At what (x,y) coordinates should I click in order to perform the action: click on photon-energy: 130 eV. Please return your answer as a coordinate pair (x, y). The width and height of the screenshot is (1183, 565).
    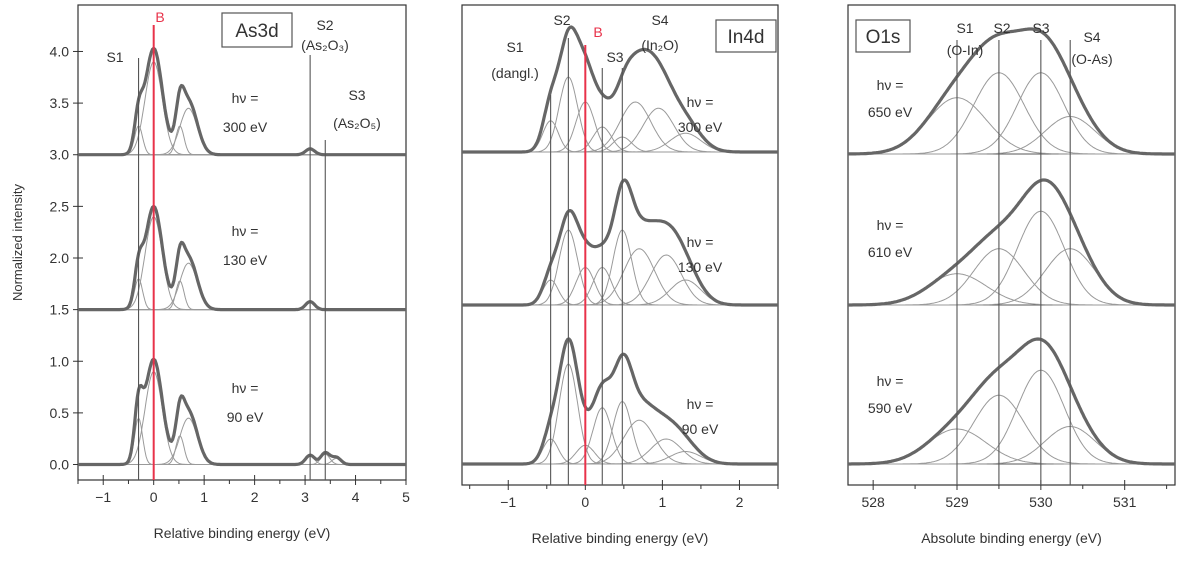
    Looking at the image, I should click on (700, 267).